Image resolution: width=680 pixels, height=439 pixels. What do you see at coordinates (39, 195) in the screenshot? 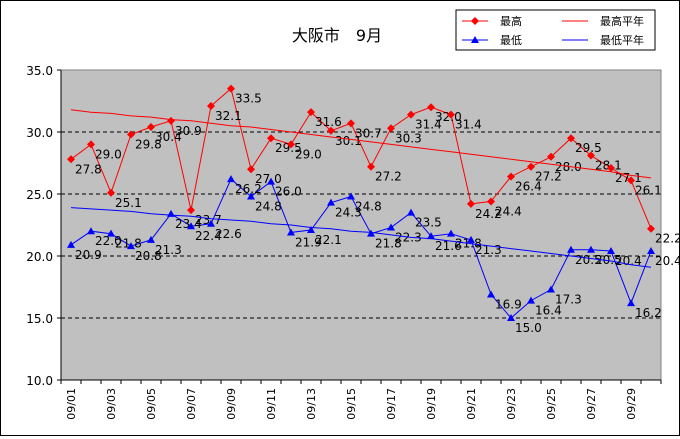
I see `y-tick-label: 25.0` at bounding box center [39, 195].